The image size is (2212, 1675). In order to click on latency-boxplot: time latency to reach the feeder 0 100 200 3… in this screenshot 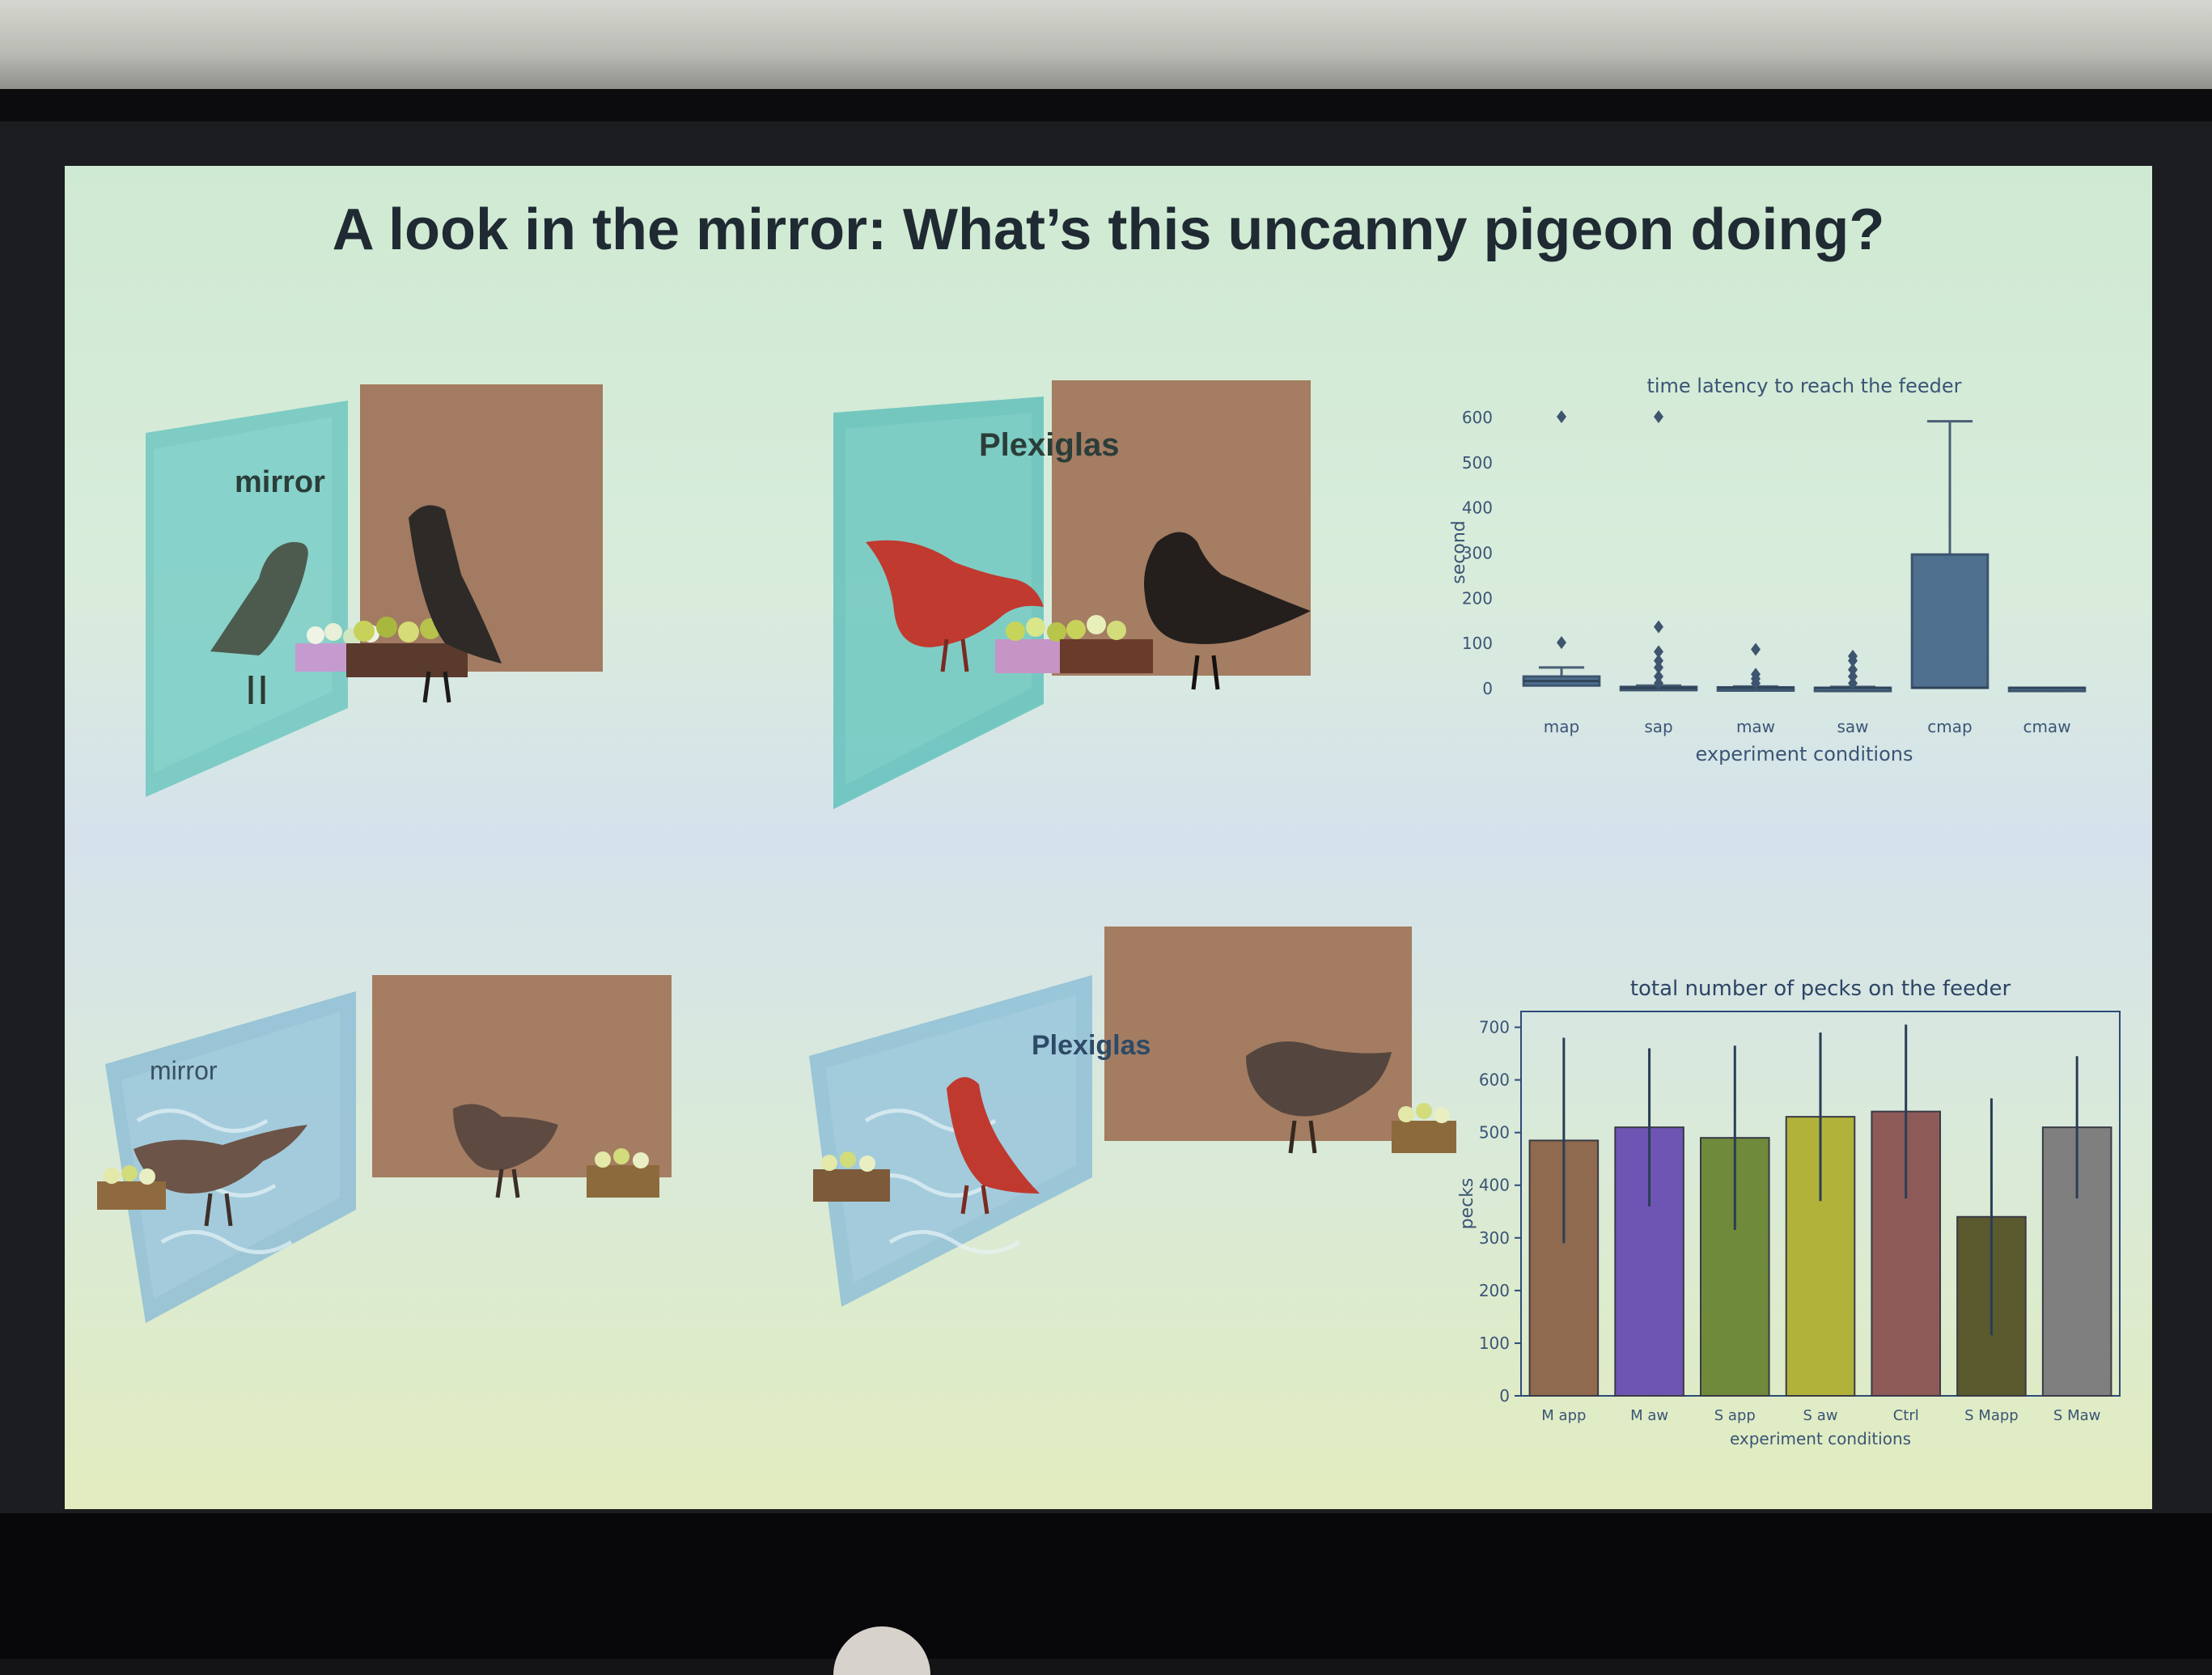, I will do `click(1772, 567)`.